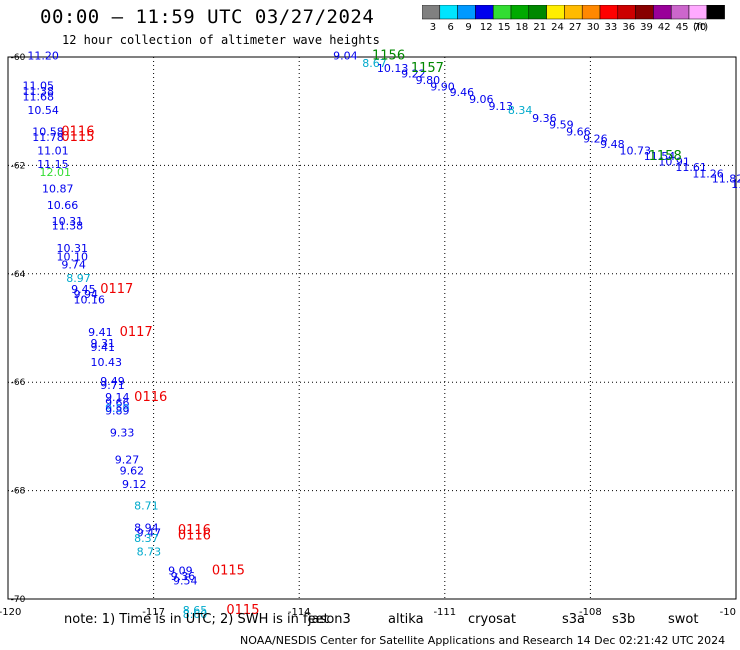 Image resolution: width=740 pixels, height=650 pixels. Describe the element at coordinates (149, 533) in the screenshot. I see `wave-height-value: 9.47` at that location.